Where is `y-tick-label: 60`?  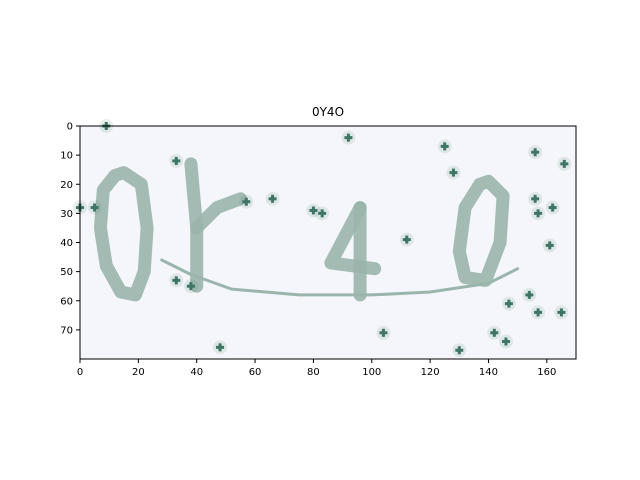 y-tick-label: 60 is located at coordinates (66, 301).